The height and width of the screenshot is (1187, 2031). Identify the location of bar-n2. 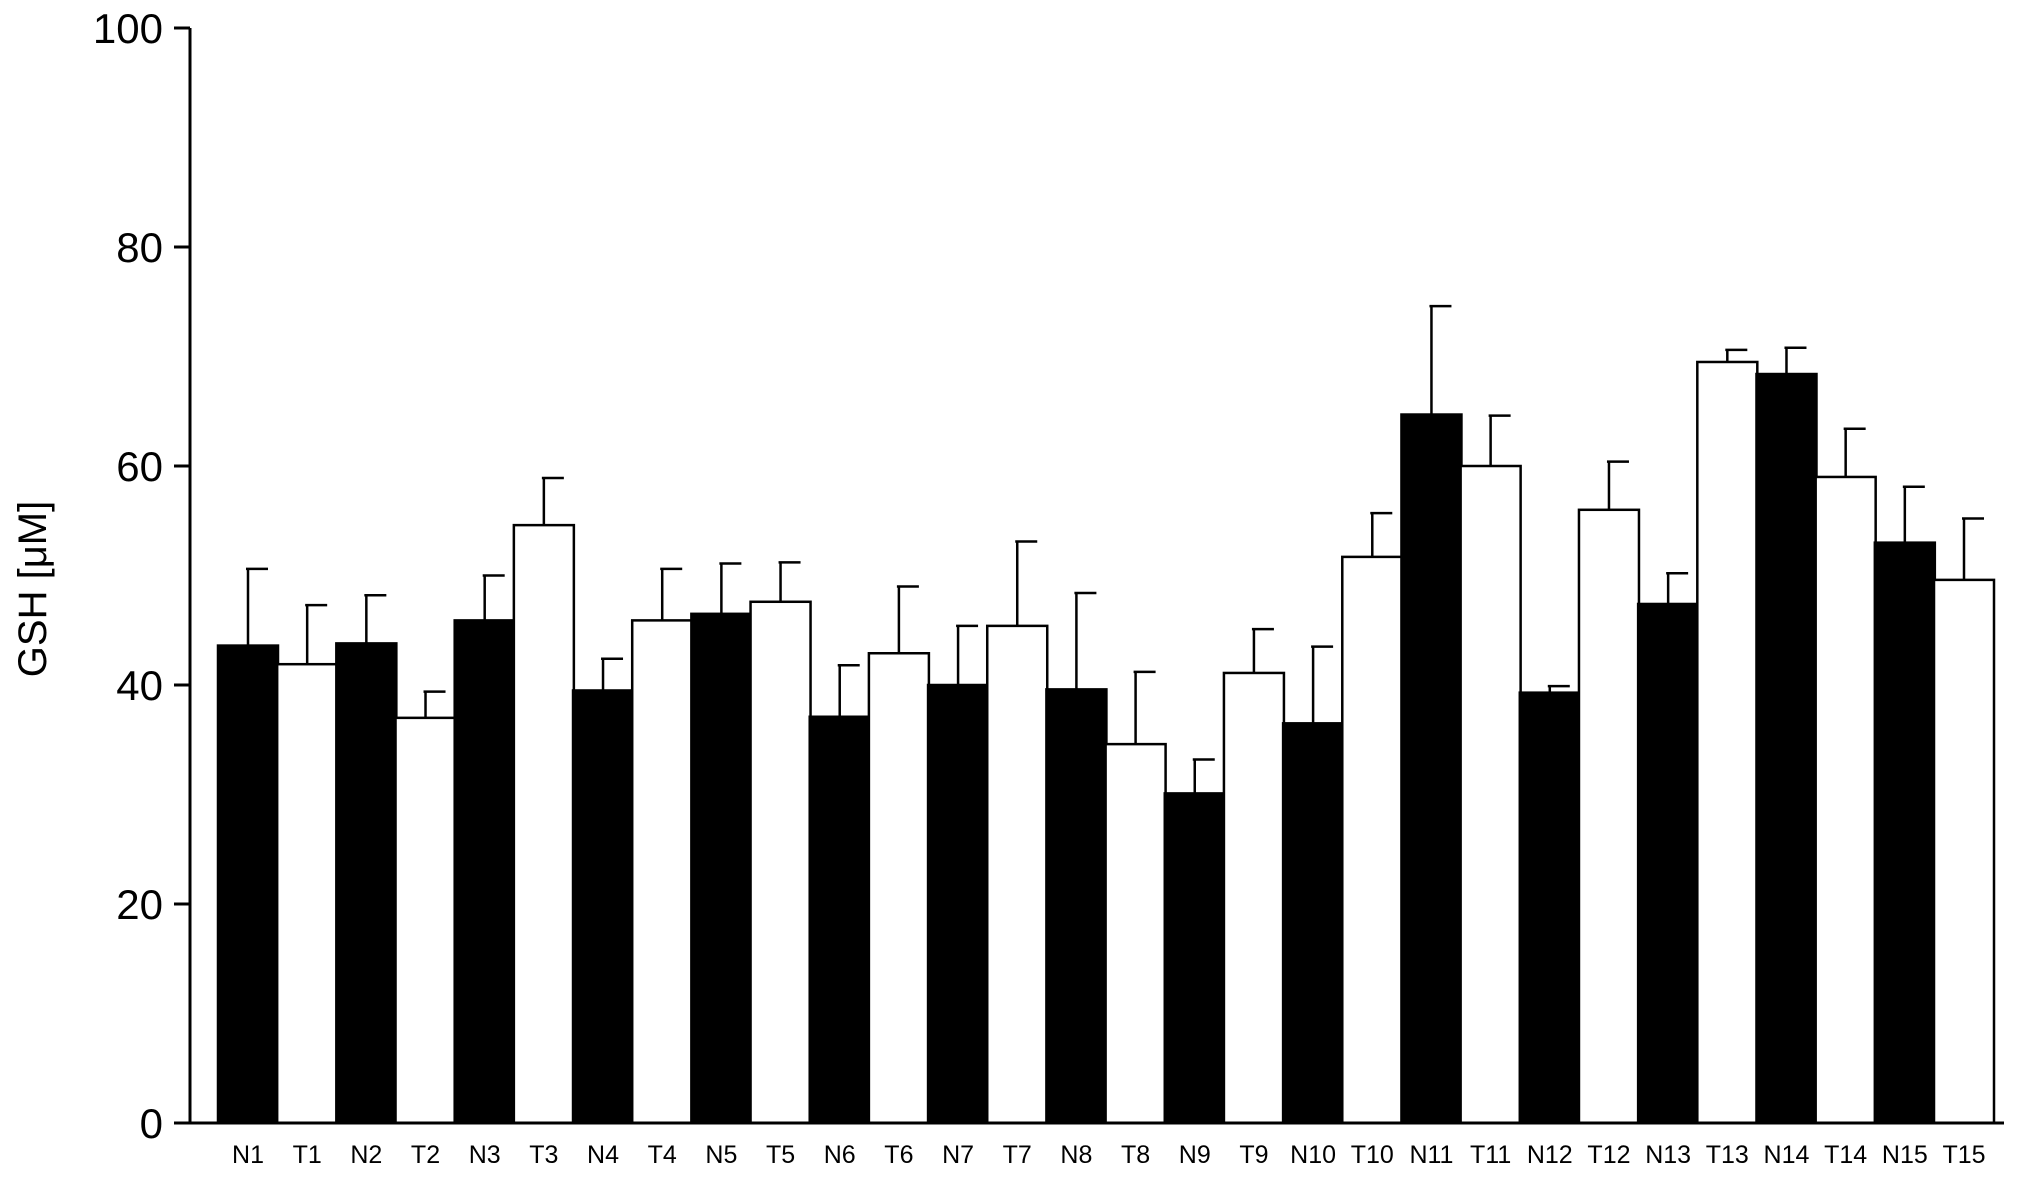
(366, 883).